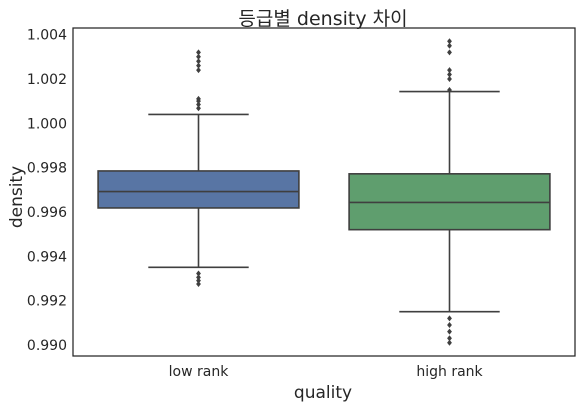 The width and height of the screenshot is (582, 408). What do you see at coordinates (322, 19) in the screenshot?
I see `chart-title: 등급별 density 차이` at bounding box center [322, 19].